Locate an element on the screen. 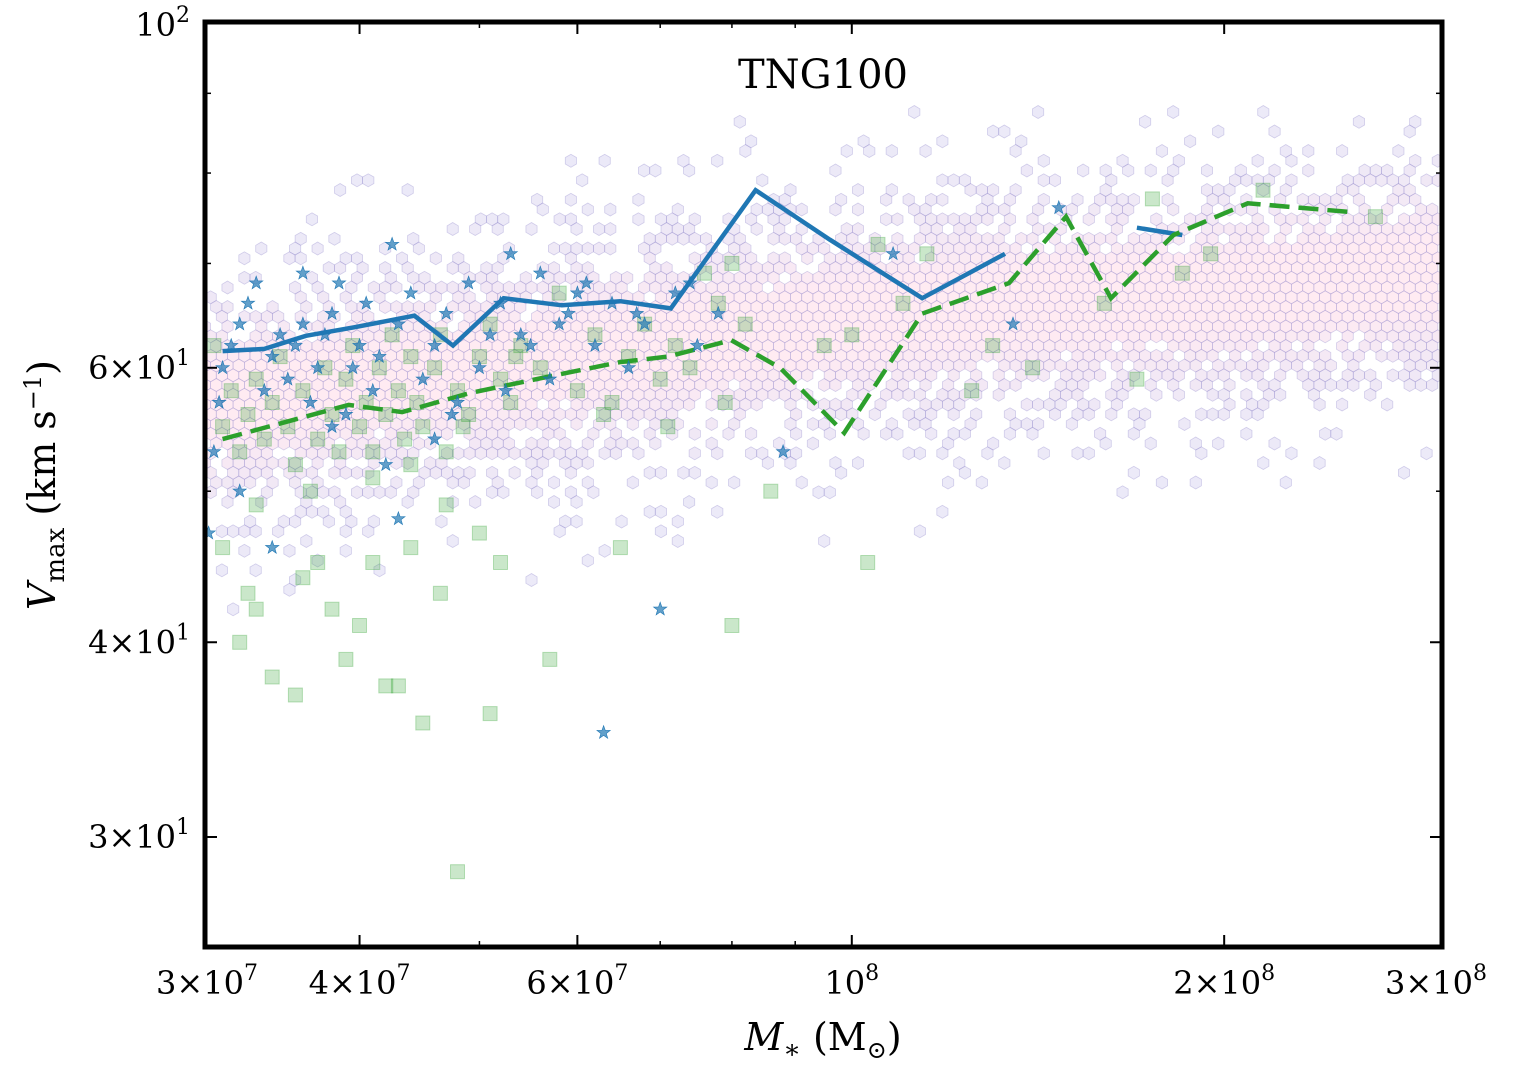  x-tick-label: 4×107 is located at coordinates (360, 981).